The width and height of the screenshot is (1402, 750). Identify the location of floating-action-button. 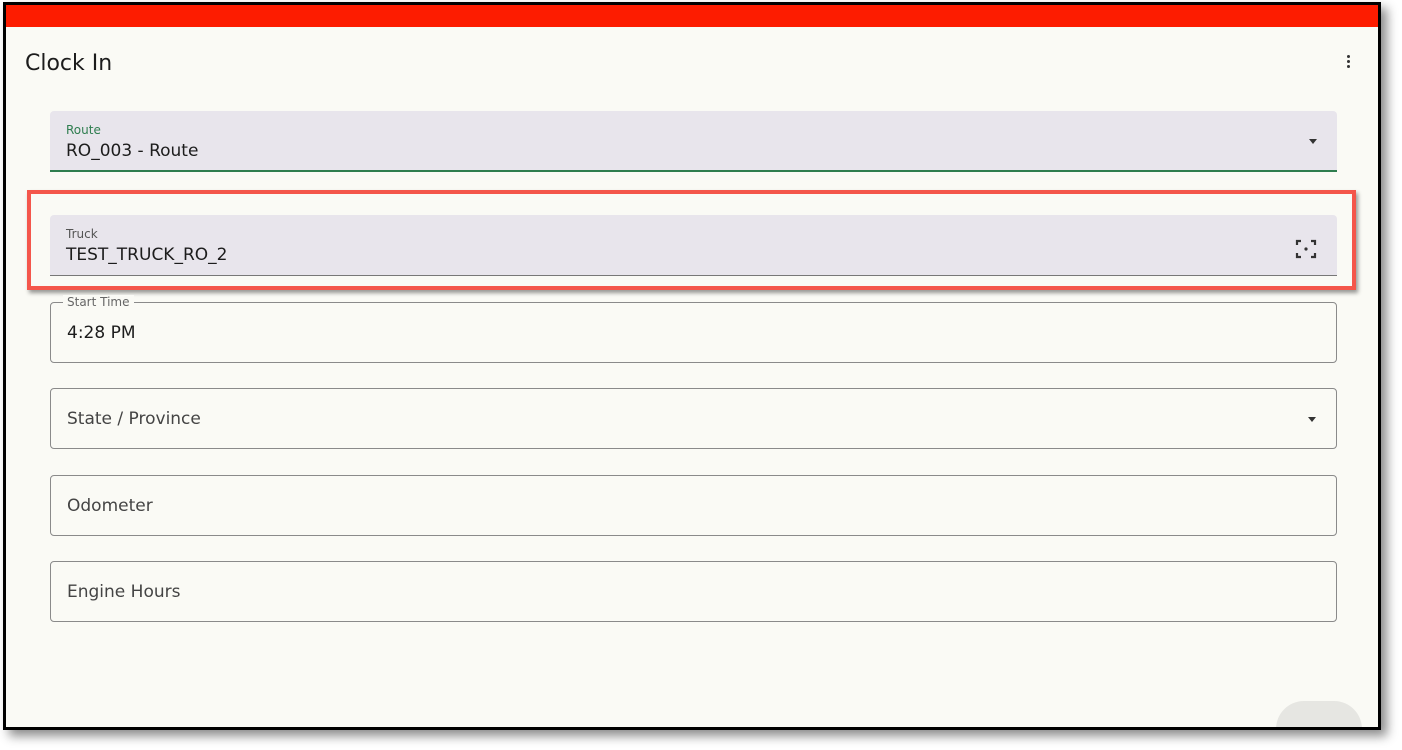
(1319, 714).